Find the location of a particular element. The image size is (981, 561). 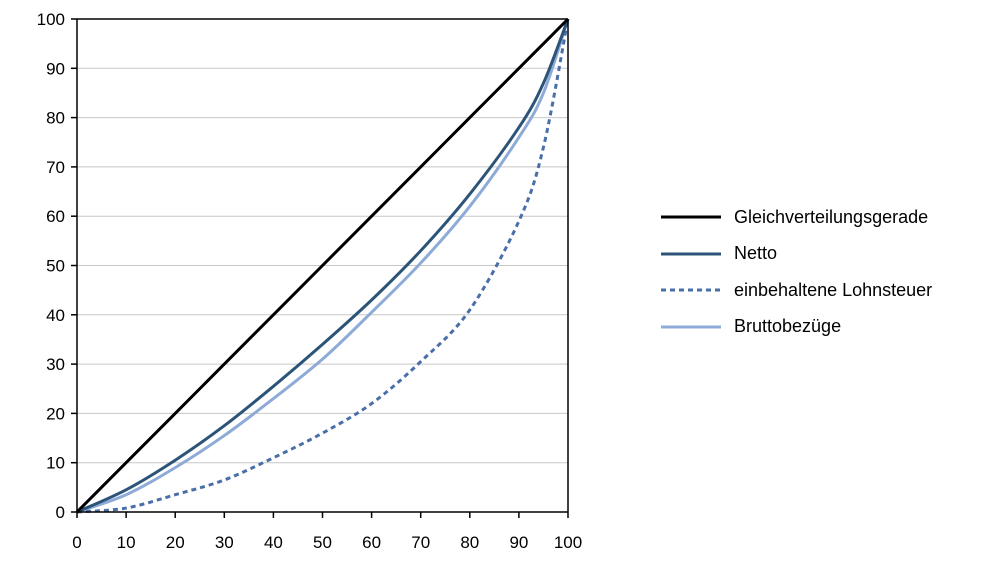

x-tick-label: 70 is located at coordinates (420, 542).